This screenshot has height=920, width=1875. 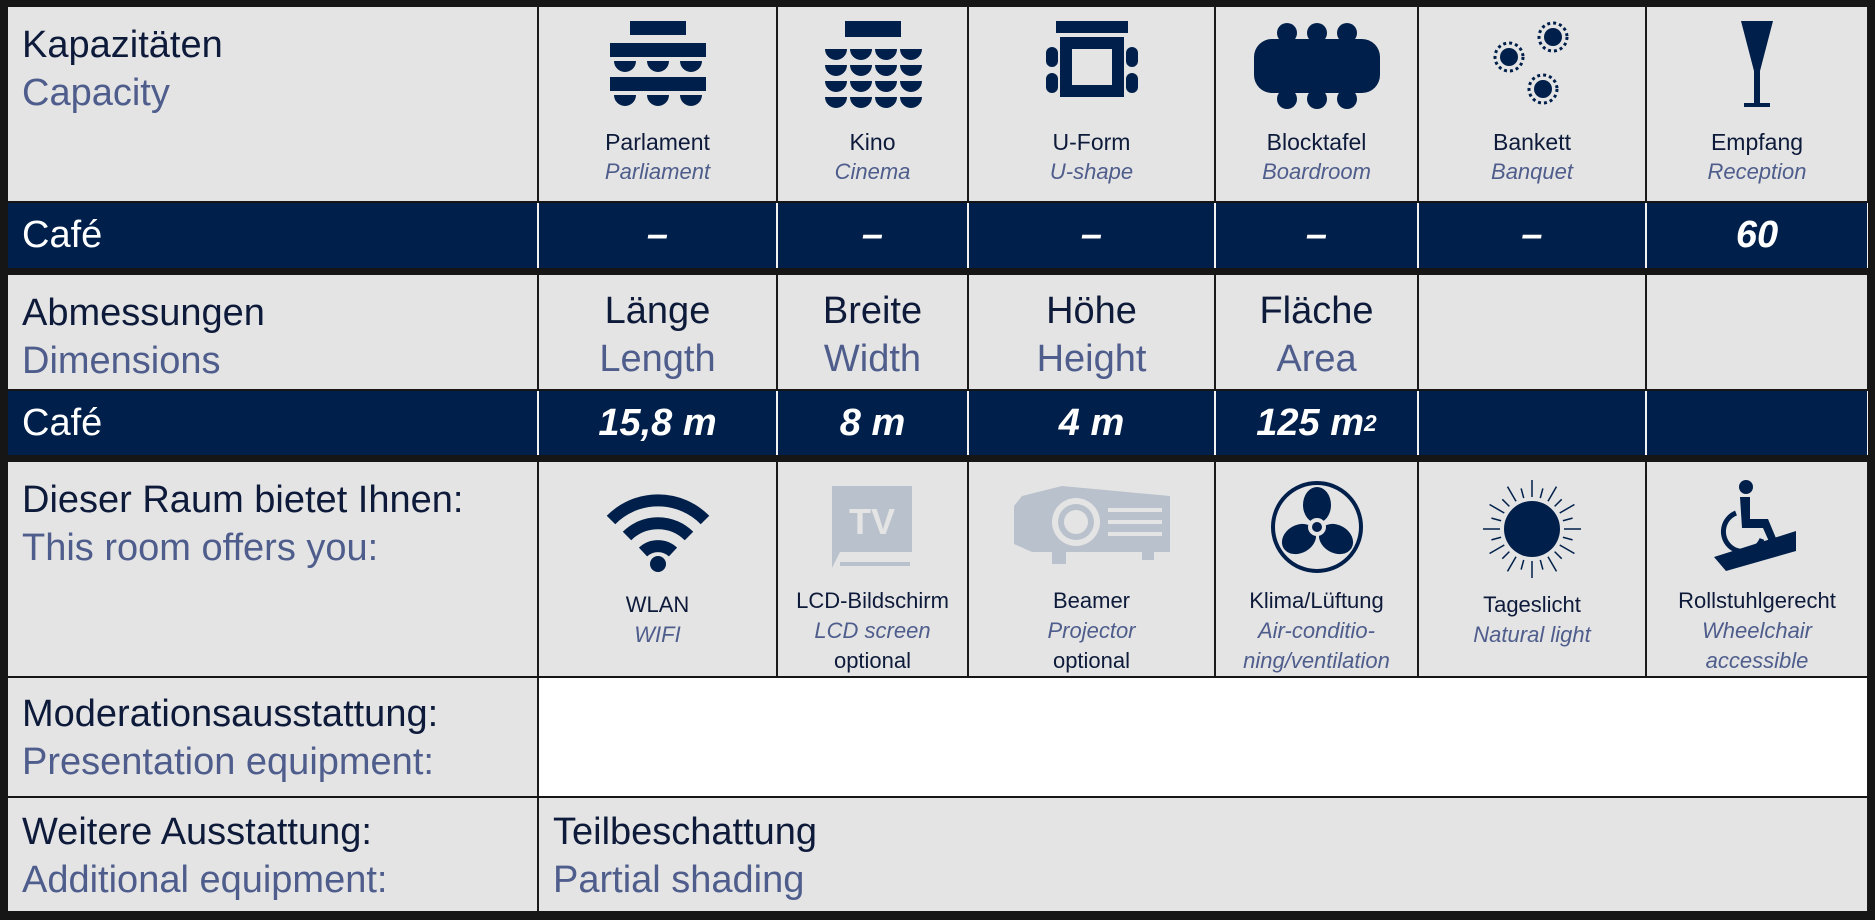 I want to click on capacity-values-row: Café – – – – – 60, so click(x=938, y=235).